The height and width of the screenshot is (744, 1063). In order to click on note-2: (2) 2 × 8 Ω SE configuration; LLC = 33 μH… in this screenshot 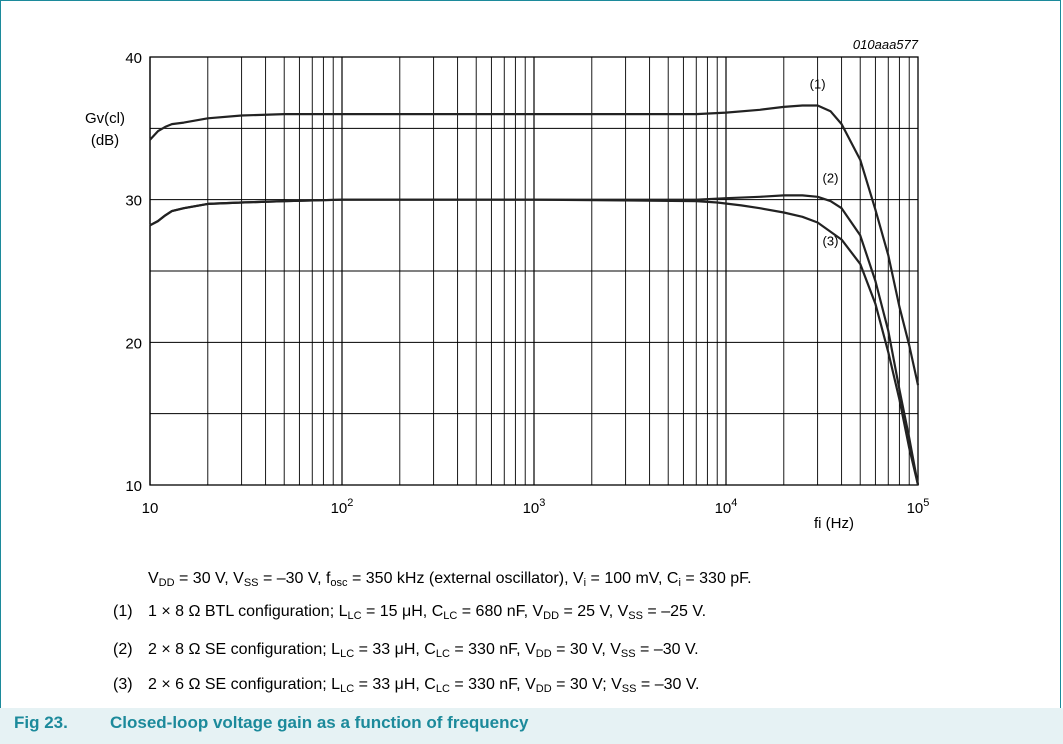, I will do `click(406, 650)`.